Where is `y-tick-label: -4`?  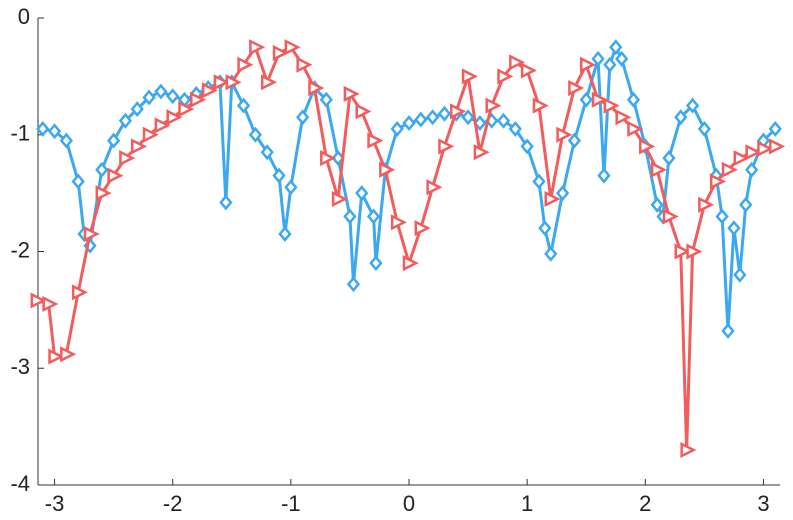
y-tick-label: -4 is located at coordinates (20, 483).